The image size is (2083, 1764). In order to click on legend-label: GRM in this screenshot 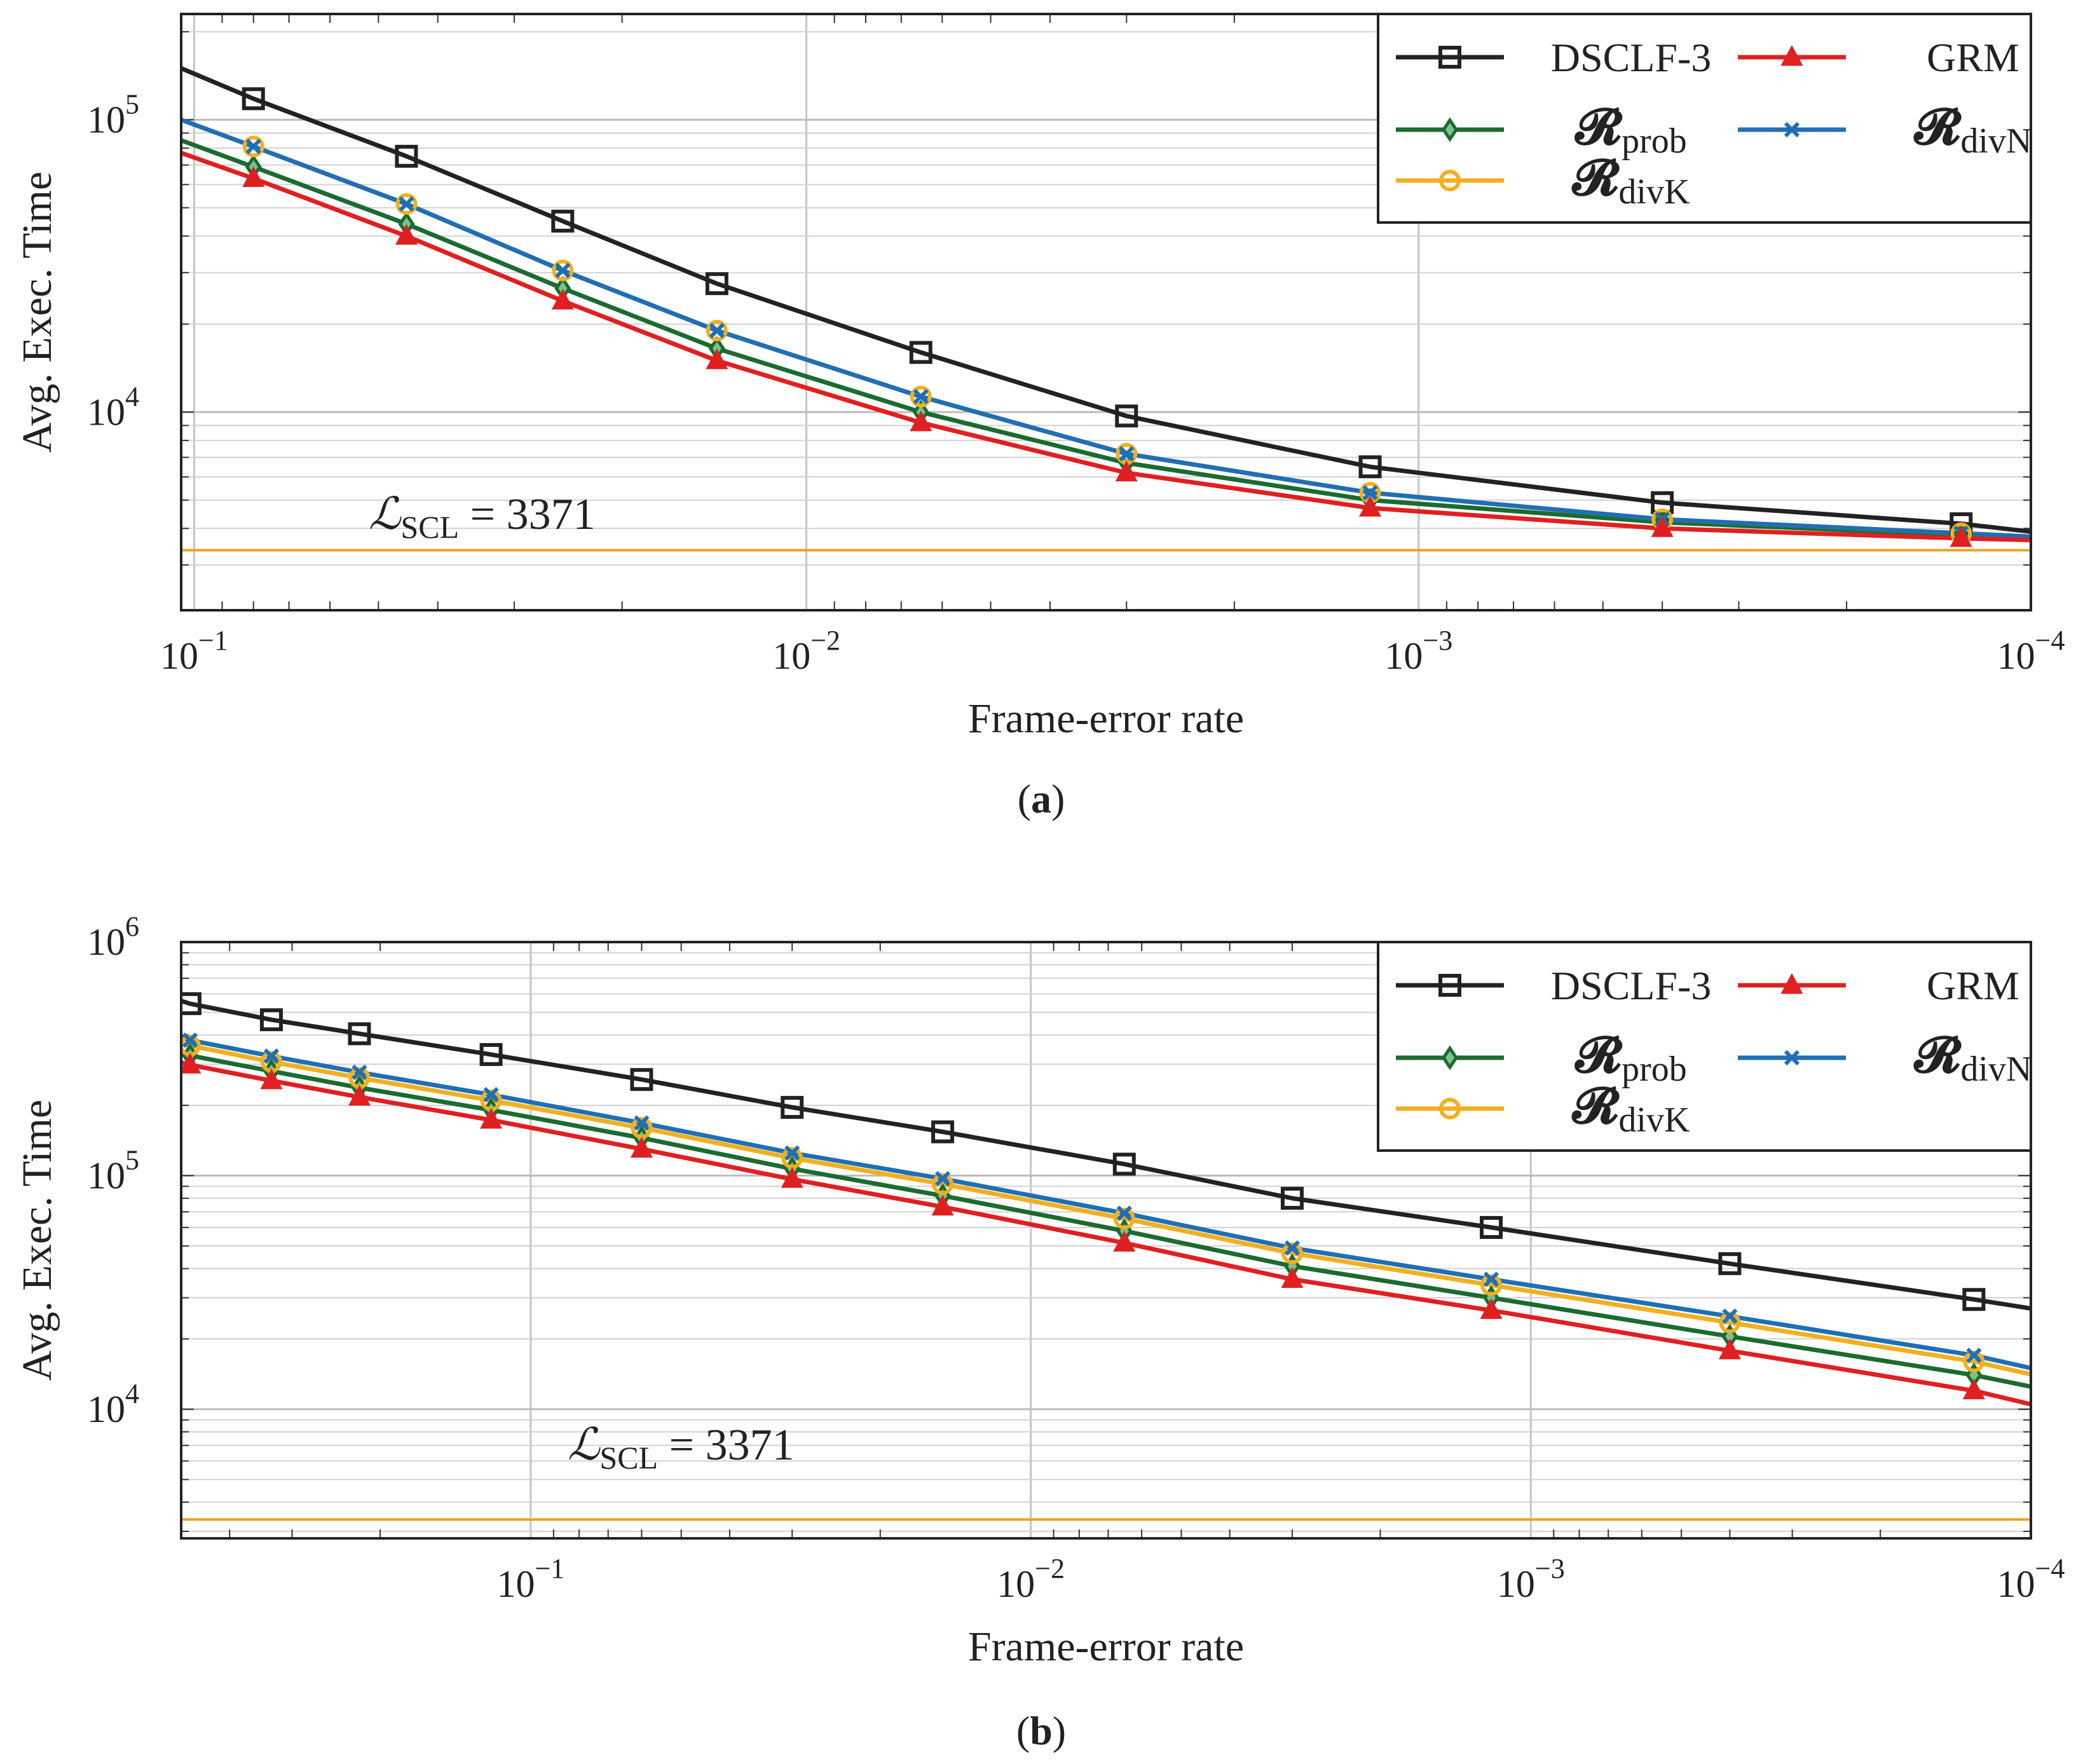, I will do `click(1973, 57)`.